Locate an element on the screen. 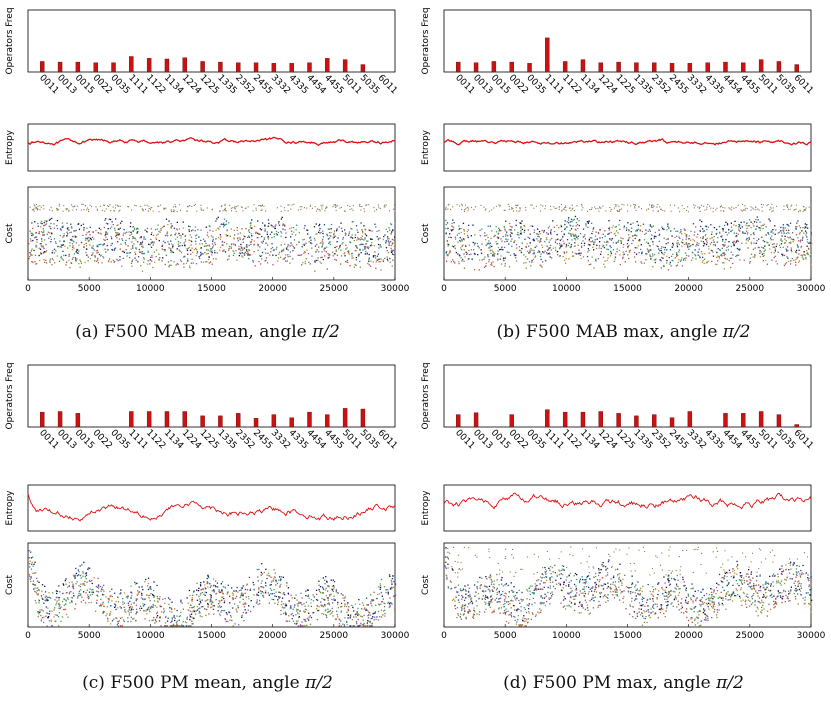 The height and width of the screenshot is (707, 831). entropy-axes-frame is located at coordinates (211, 508).